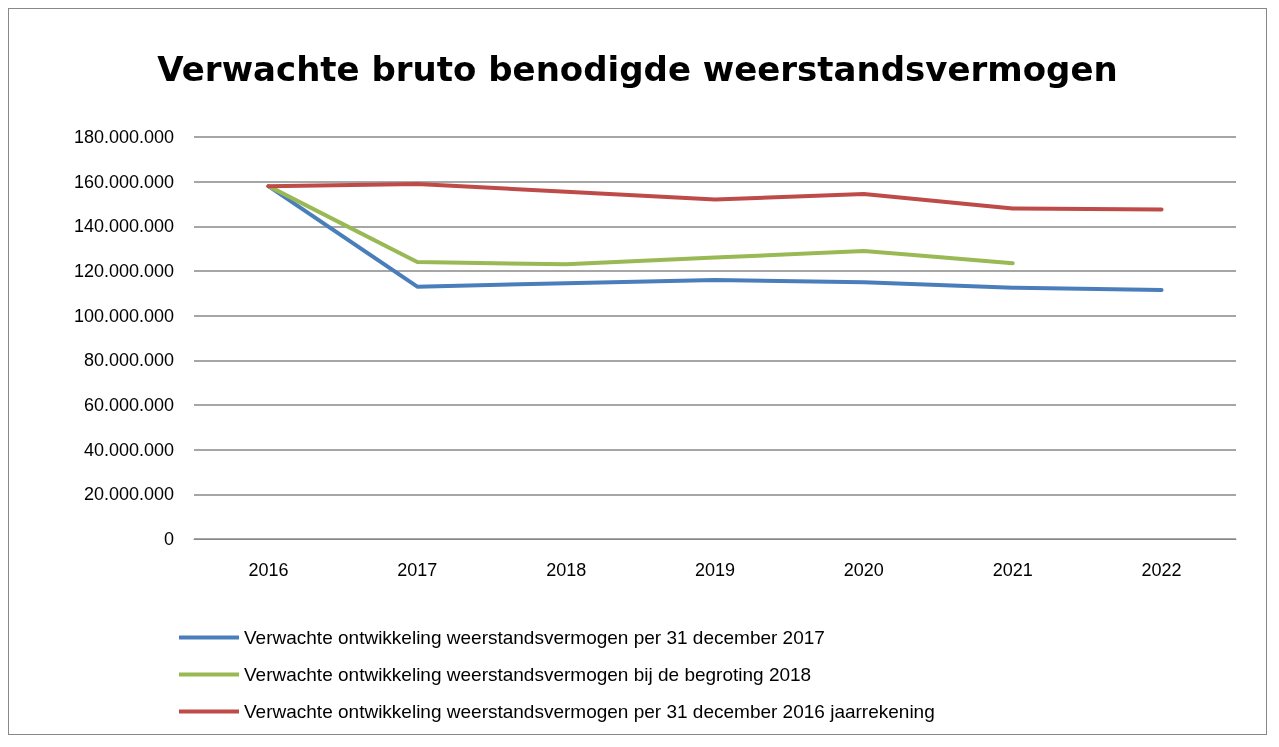 The width and height of the screenshot is (1279, 747). I want to click on y-tick-label: 0, so click(168, 539).